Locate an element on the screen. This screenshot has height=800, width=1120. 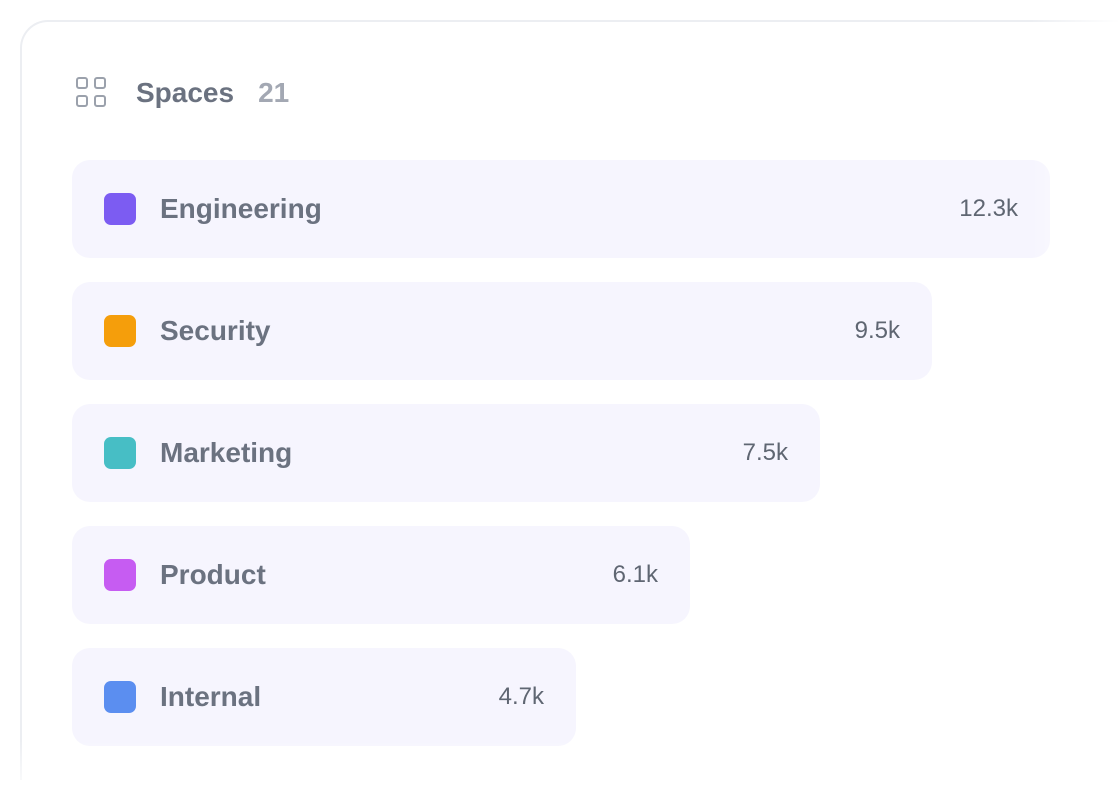
space-name: Product is located at coordinates (213, 574).